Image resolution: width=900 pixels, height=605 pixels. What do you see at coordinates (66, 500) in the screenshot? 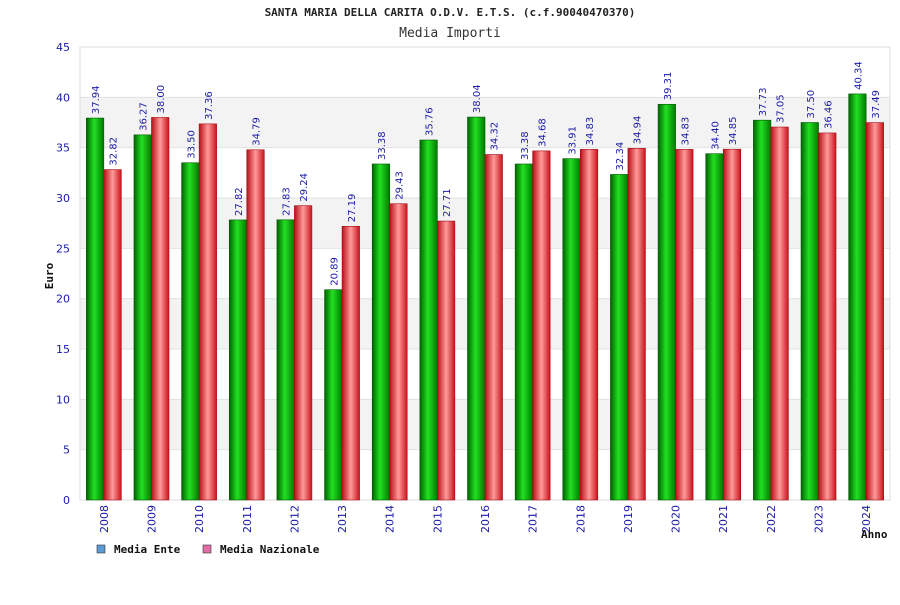
I see `y-tick-label: 0` at bounding box center [66, 500].